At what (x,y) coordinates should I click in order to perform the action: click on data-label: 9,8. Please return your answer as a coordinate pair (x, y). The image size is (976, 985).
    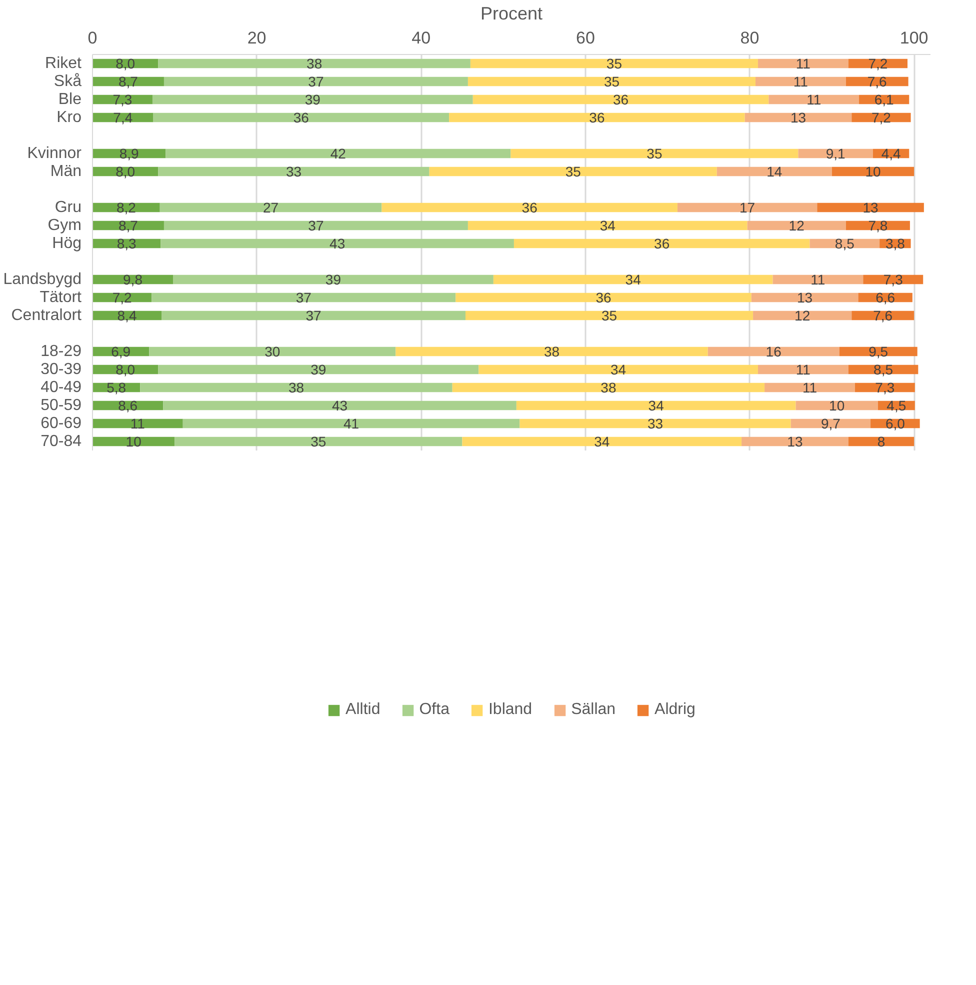
    Looking at the image, I should click on (133, 280).